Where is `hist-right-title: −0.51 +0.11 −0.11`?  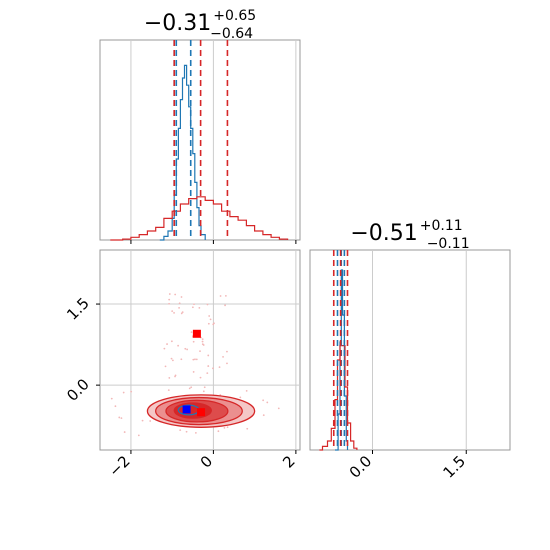
hist-right-title: −0.51 +0.11 −0.11 is located at coordinates (409, 235).